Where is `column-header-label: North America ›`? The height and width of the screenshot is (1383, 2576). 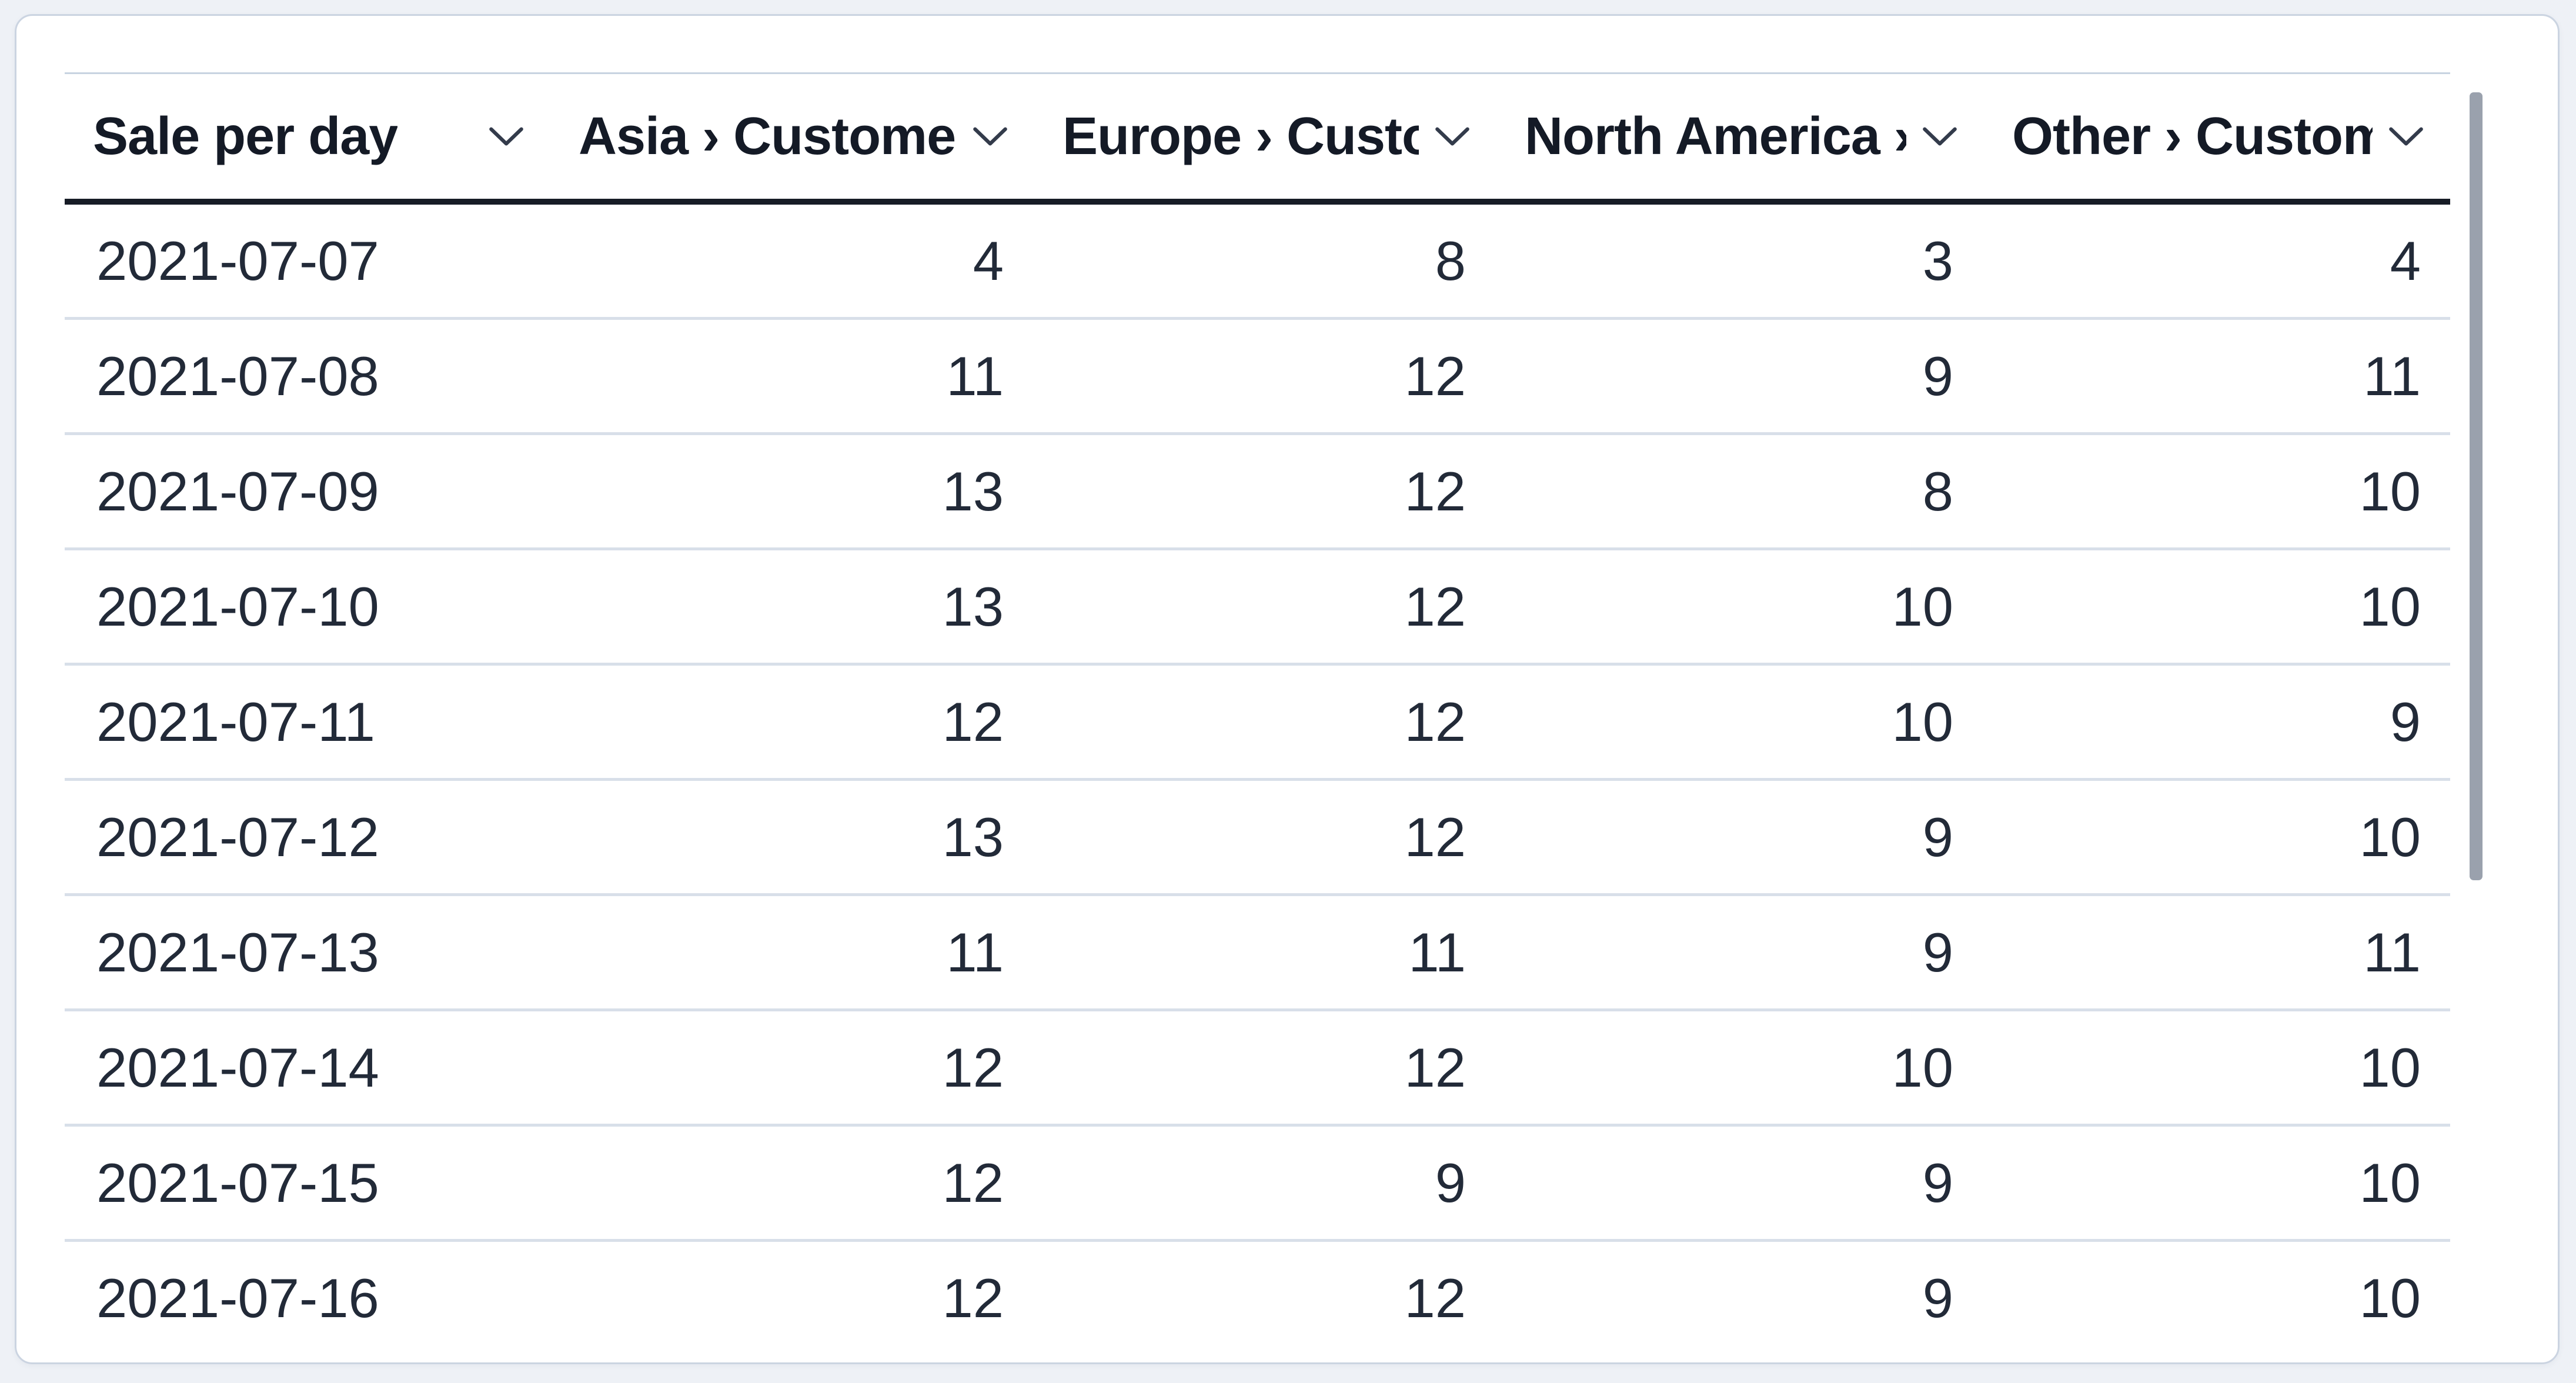 column-header-label: North America › is located at coordinates (1715, 136).